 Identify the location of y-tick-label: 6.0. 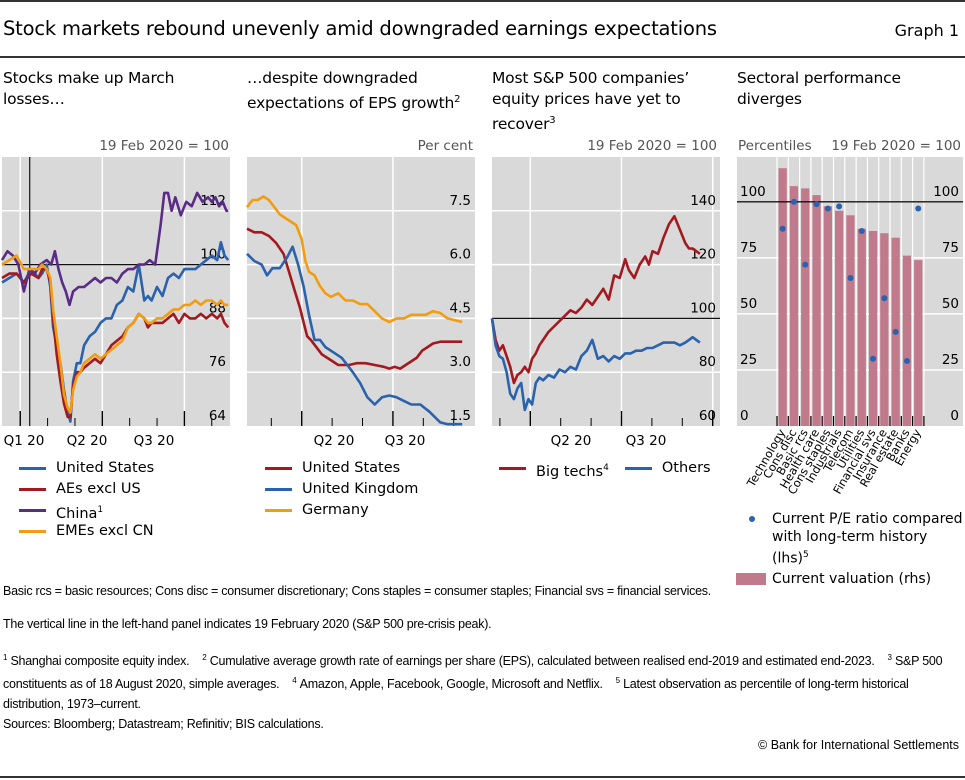
(460, 255).